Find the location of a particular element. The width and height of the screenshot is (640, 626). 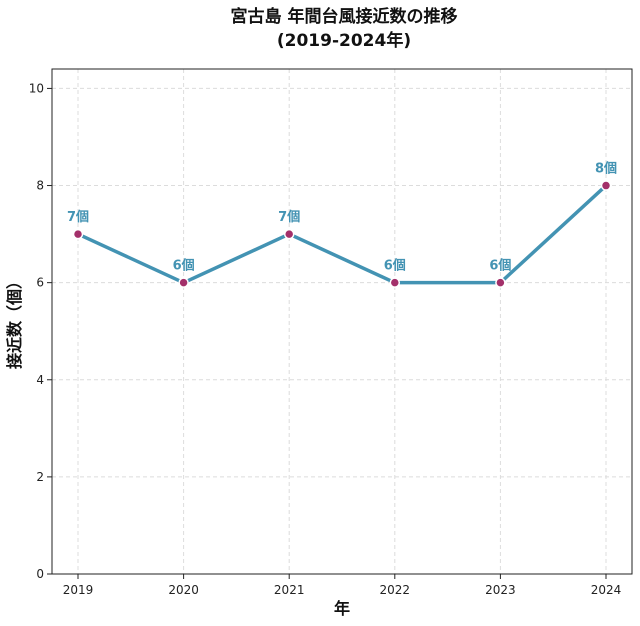

x-tick-label: 2022 is located at coordinates (395, 590).